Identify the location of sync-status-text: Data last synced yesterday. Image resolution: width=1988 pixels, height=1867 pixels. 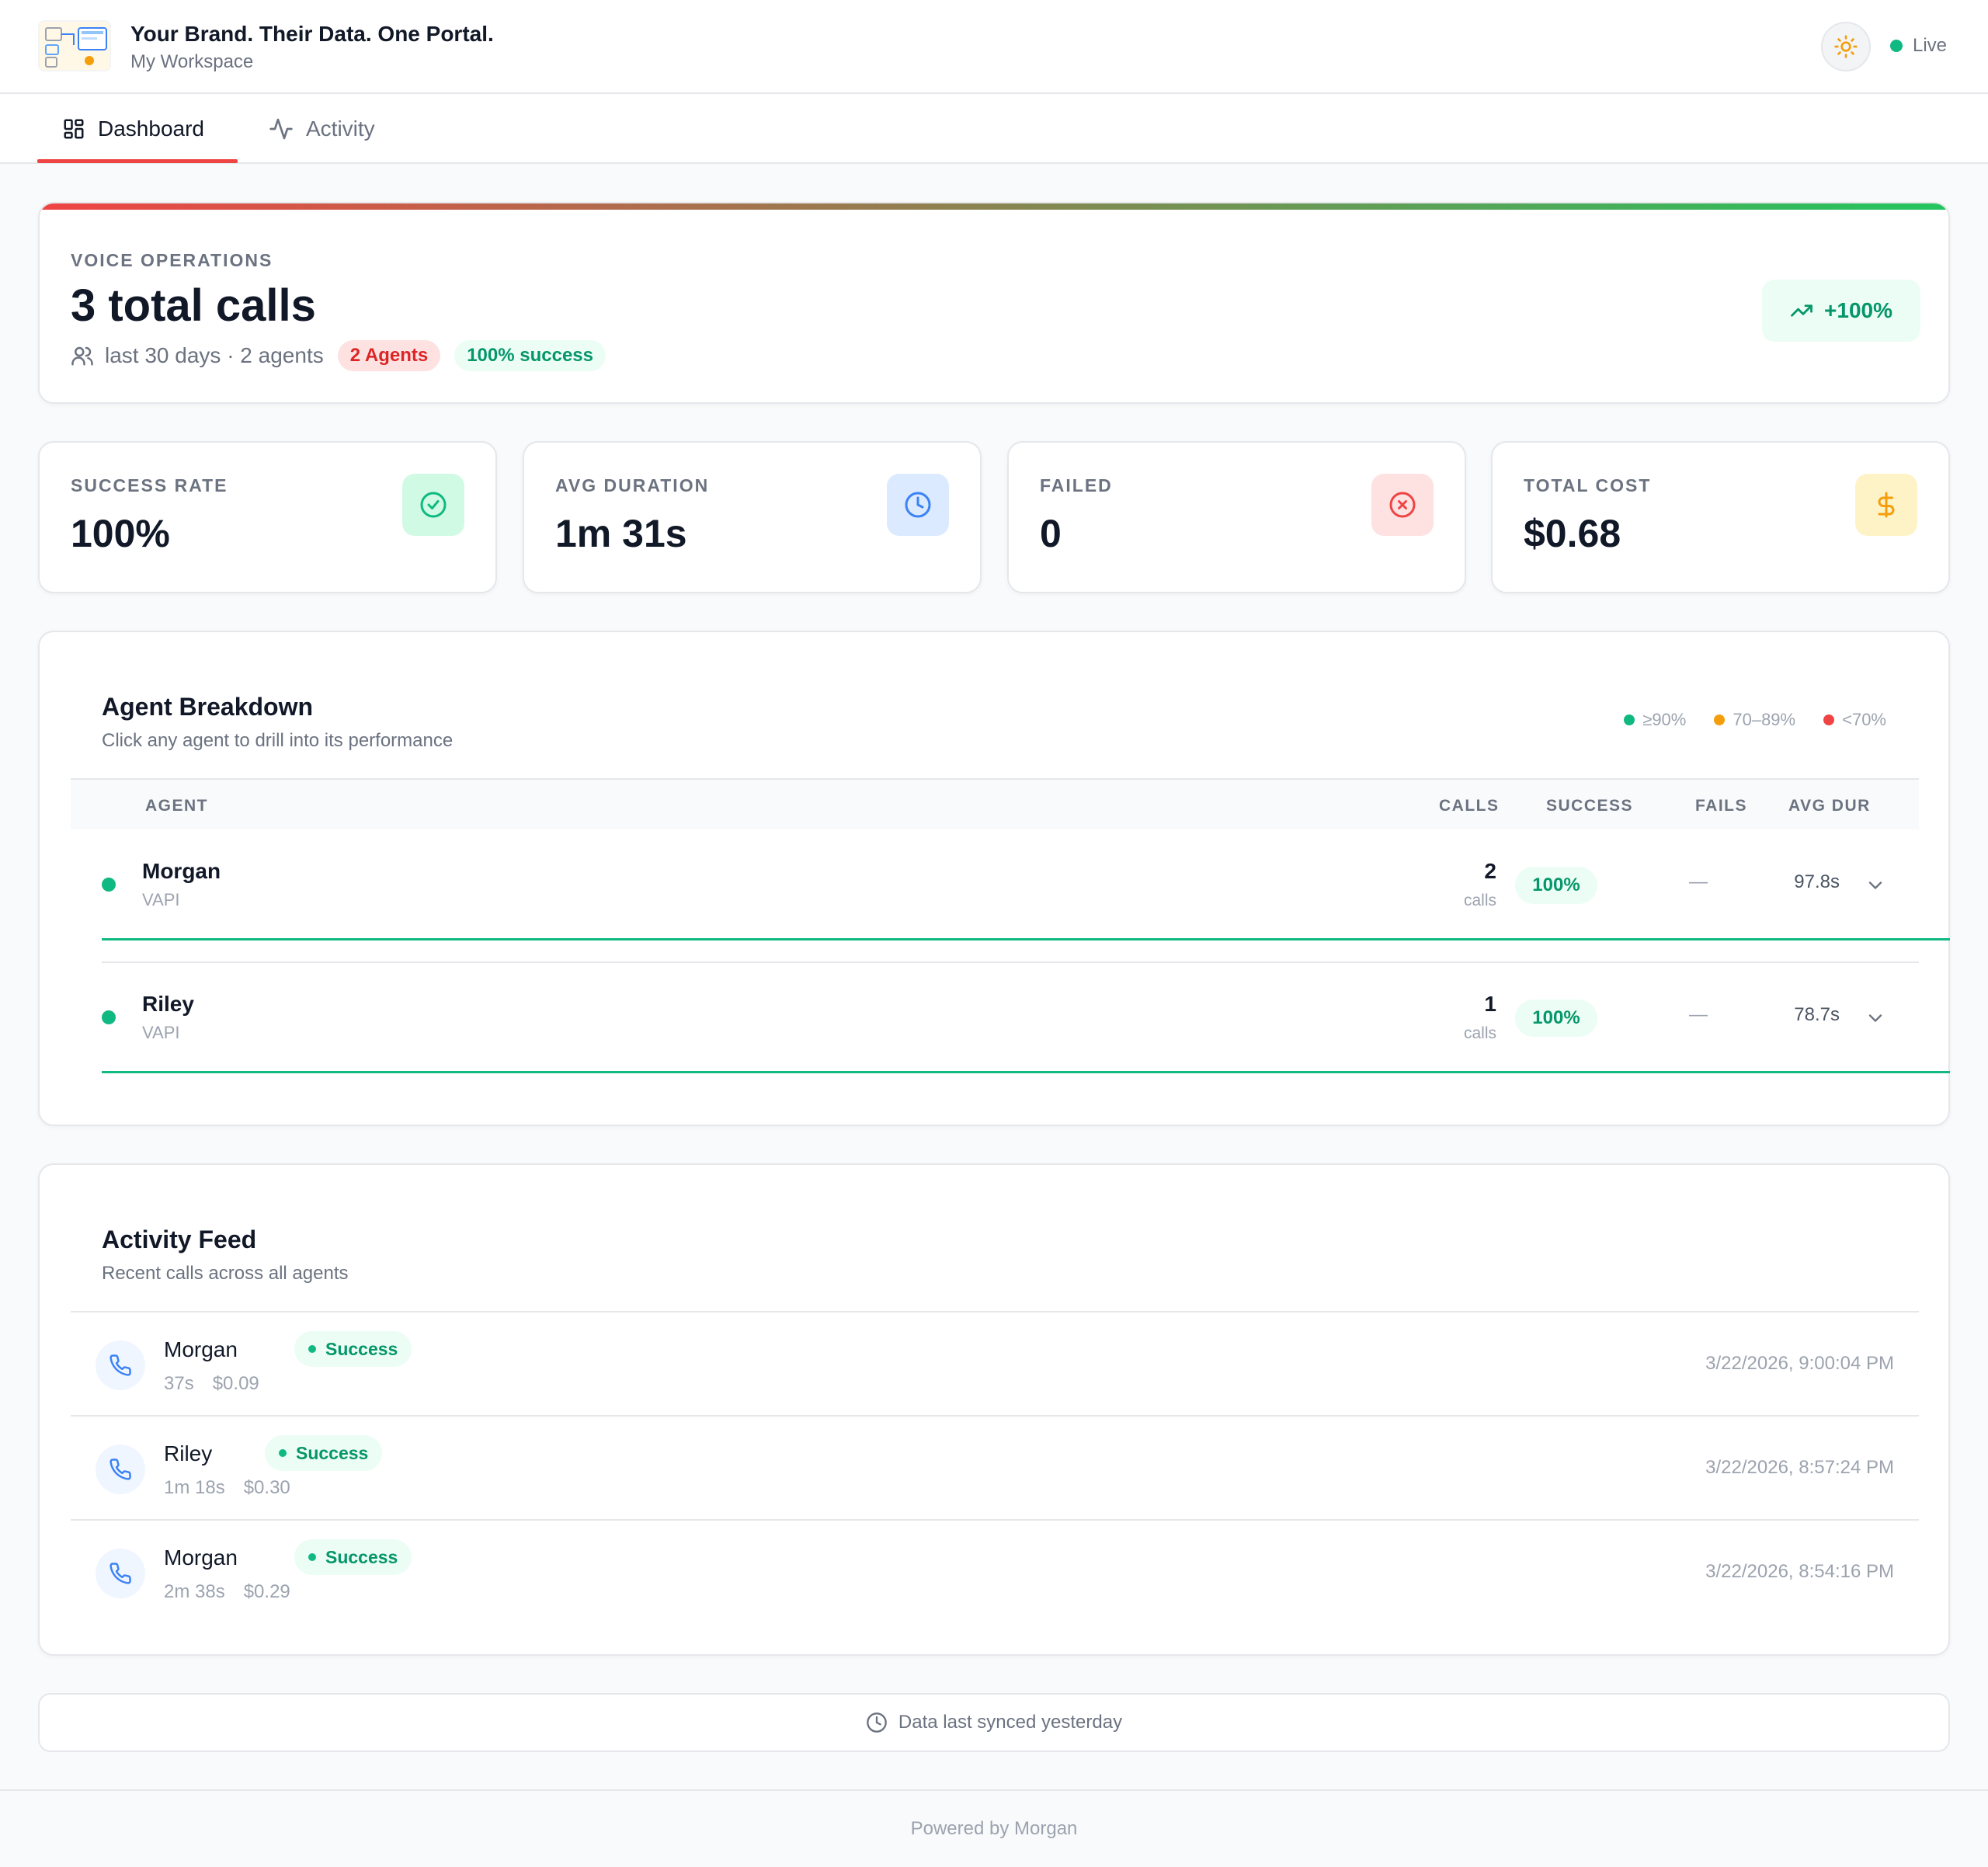
(1010, 1722).